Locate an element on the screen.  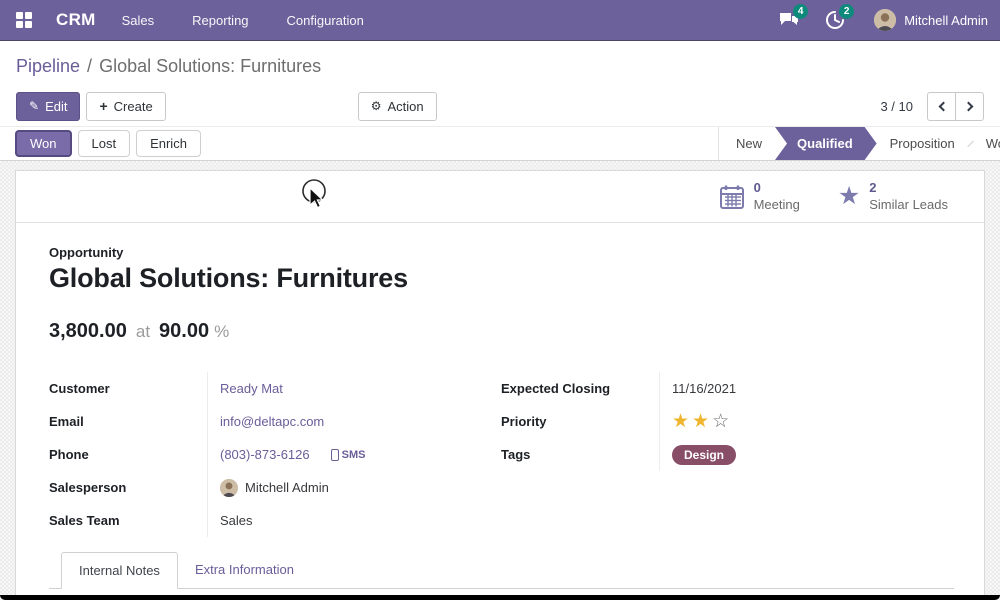
user-avatar is located at coordinates (885, 20).